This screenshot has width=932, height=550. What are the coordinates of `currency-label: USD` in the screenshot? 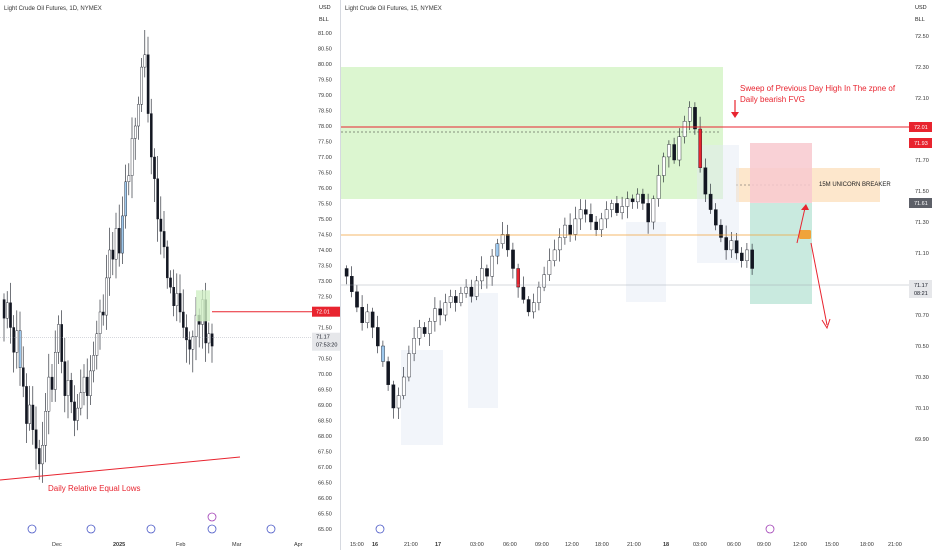 It's located at (921, 8).